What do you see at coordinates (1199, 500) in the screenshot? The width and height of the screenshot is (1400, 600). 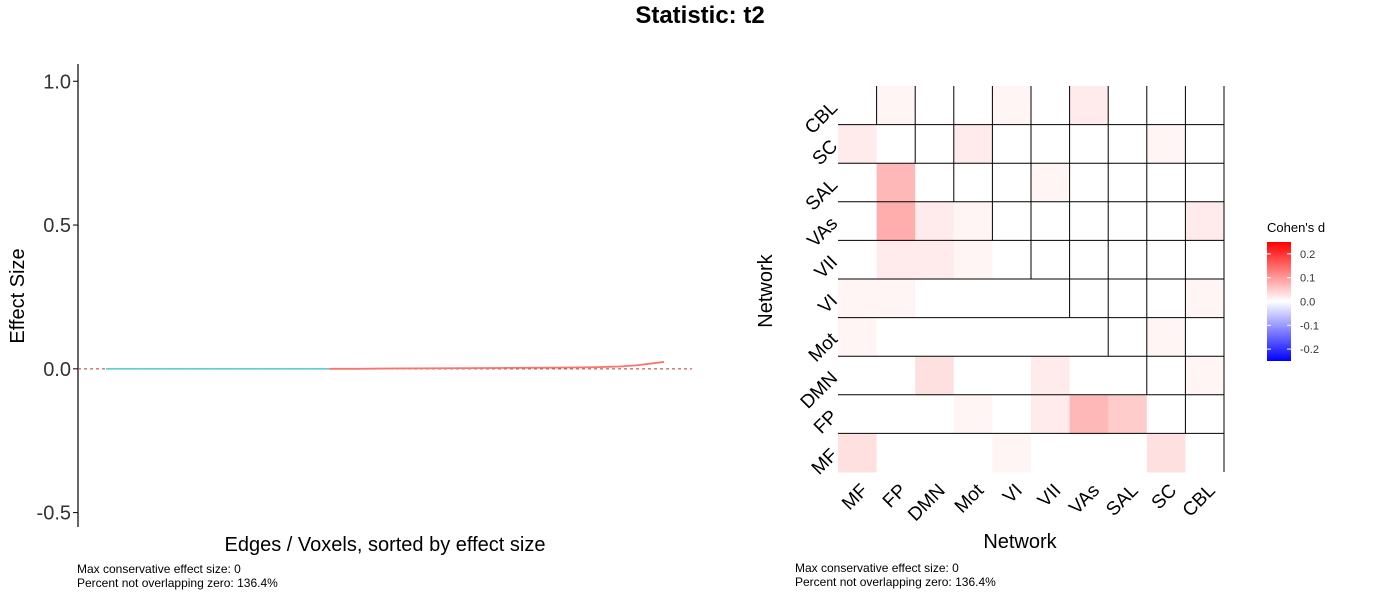 I see `heatmap-x-tick-label: CBL` at bounding box center [1199, 500].